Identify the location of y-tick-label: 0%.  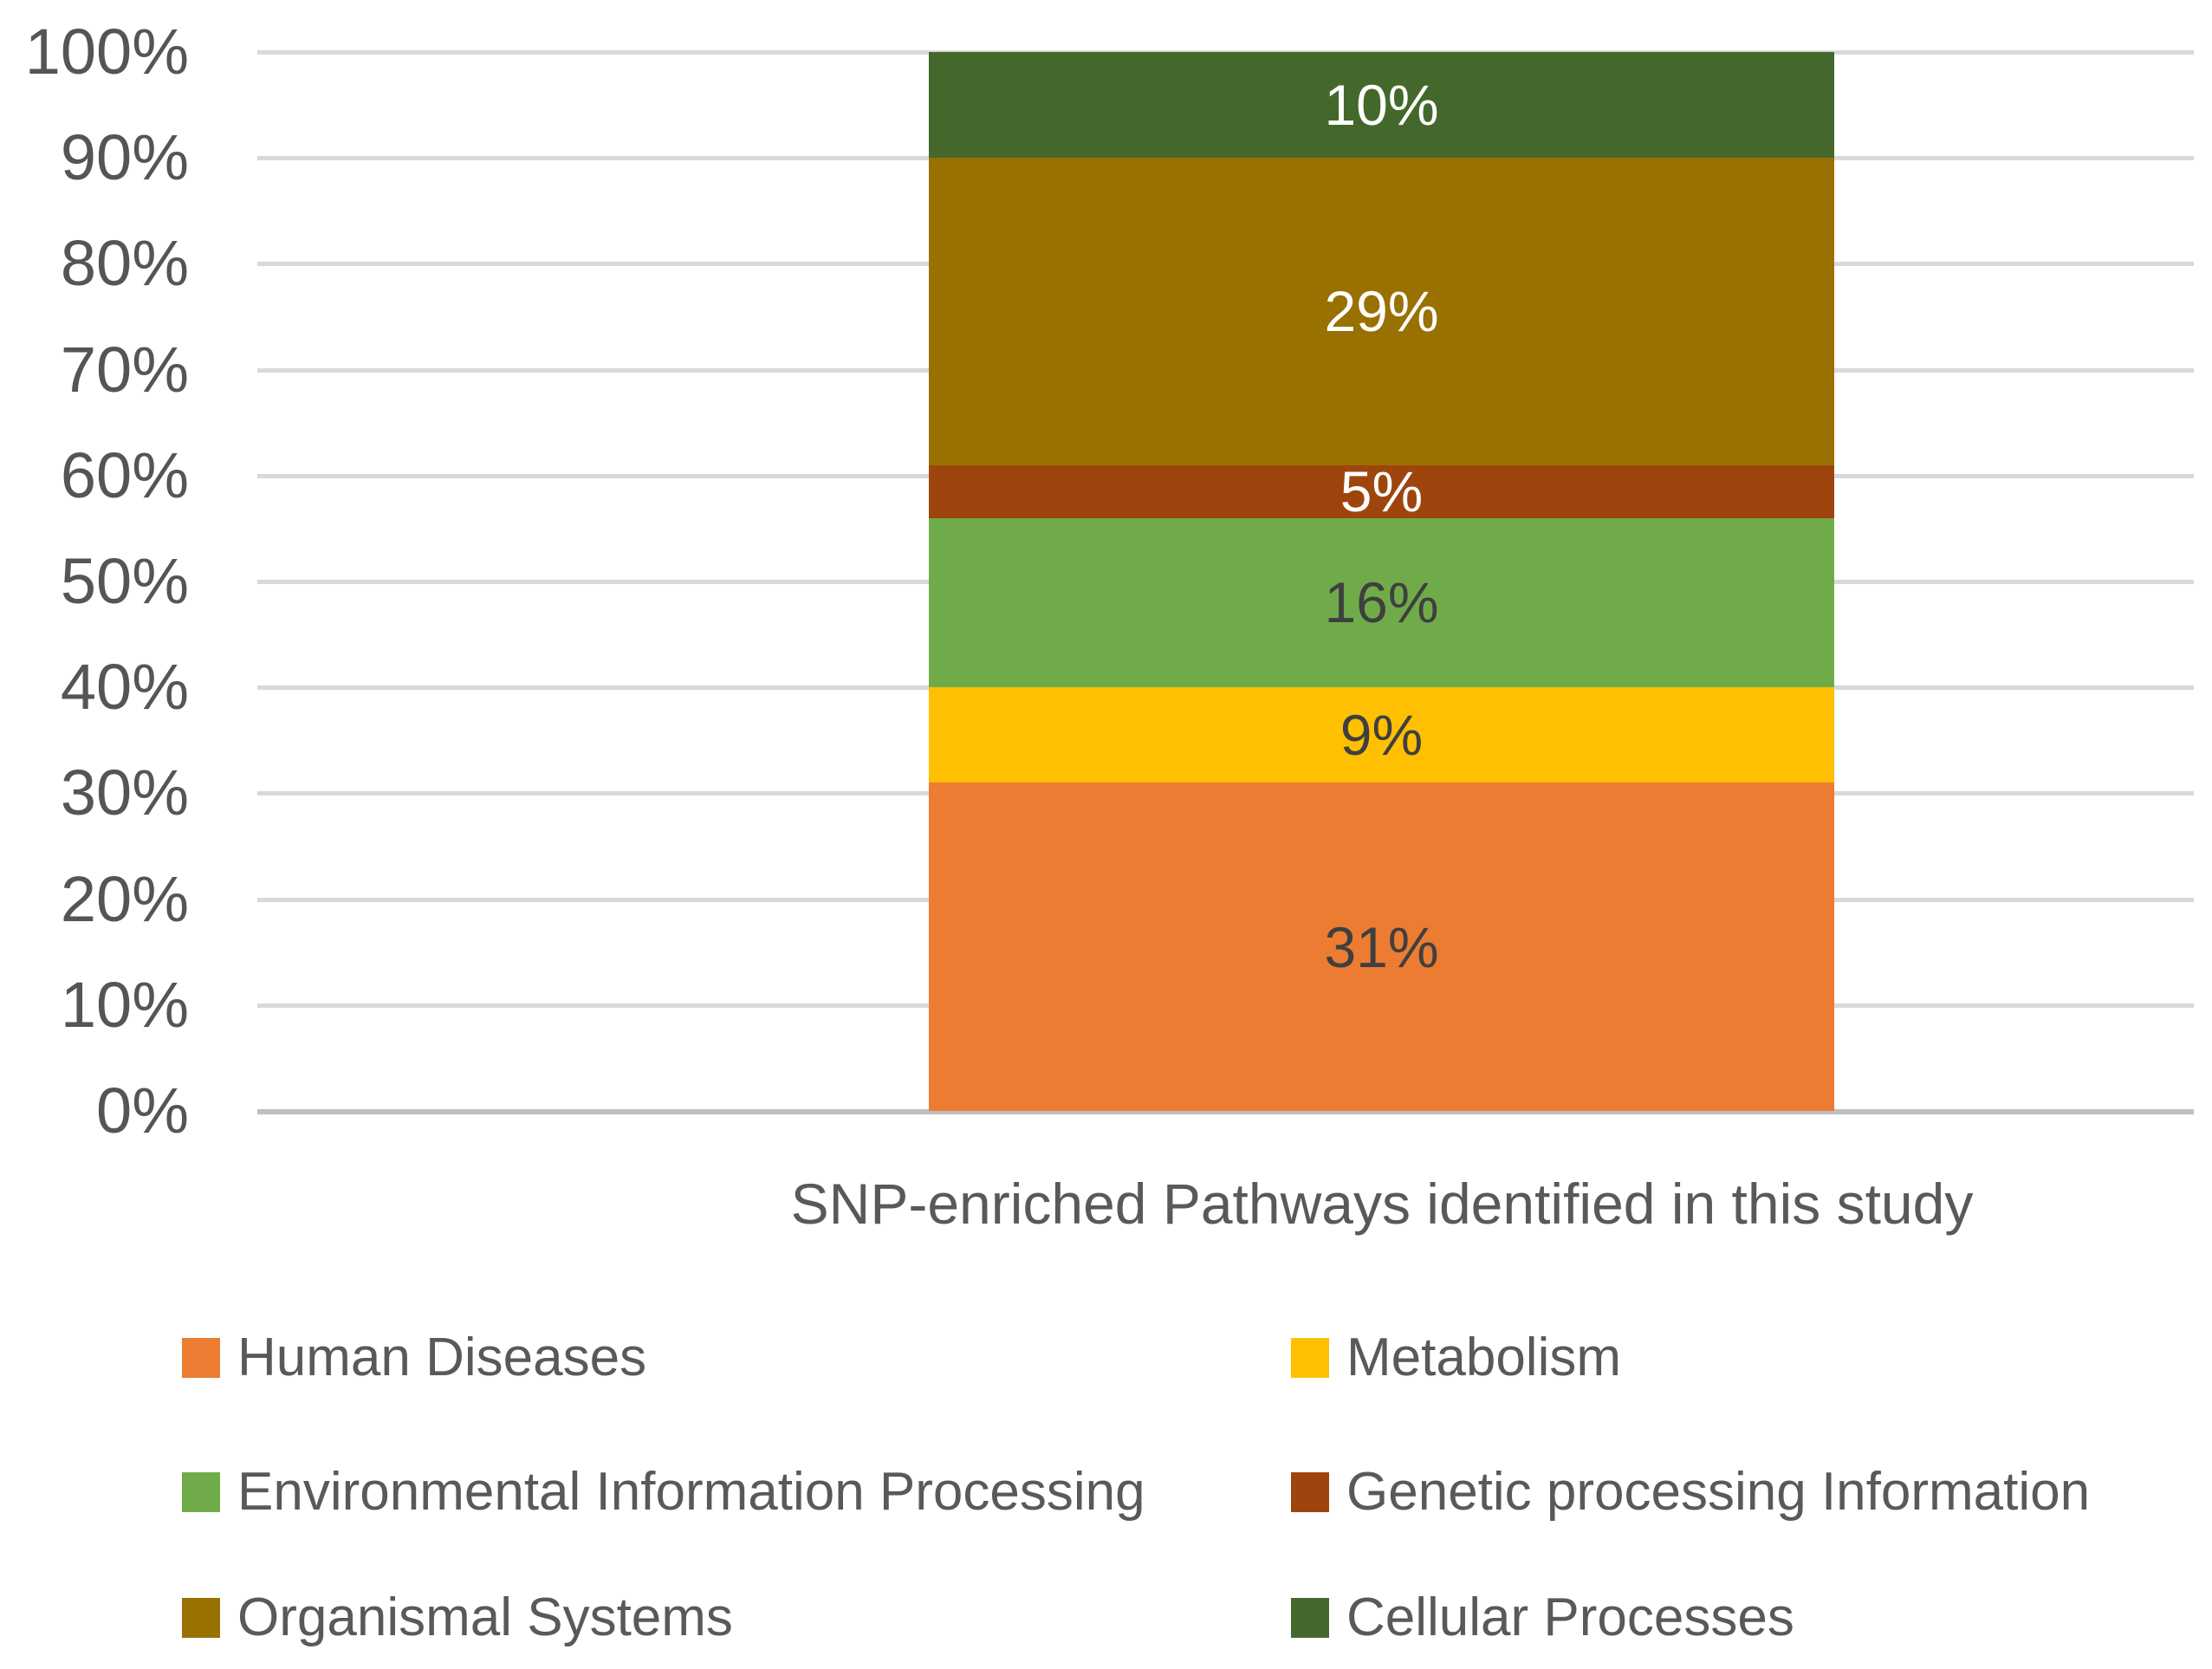
(142, 1110).